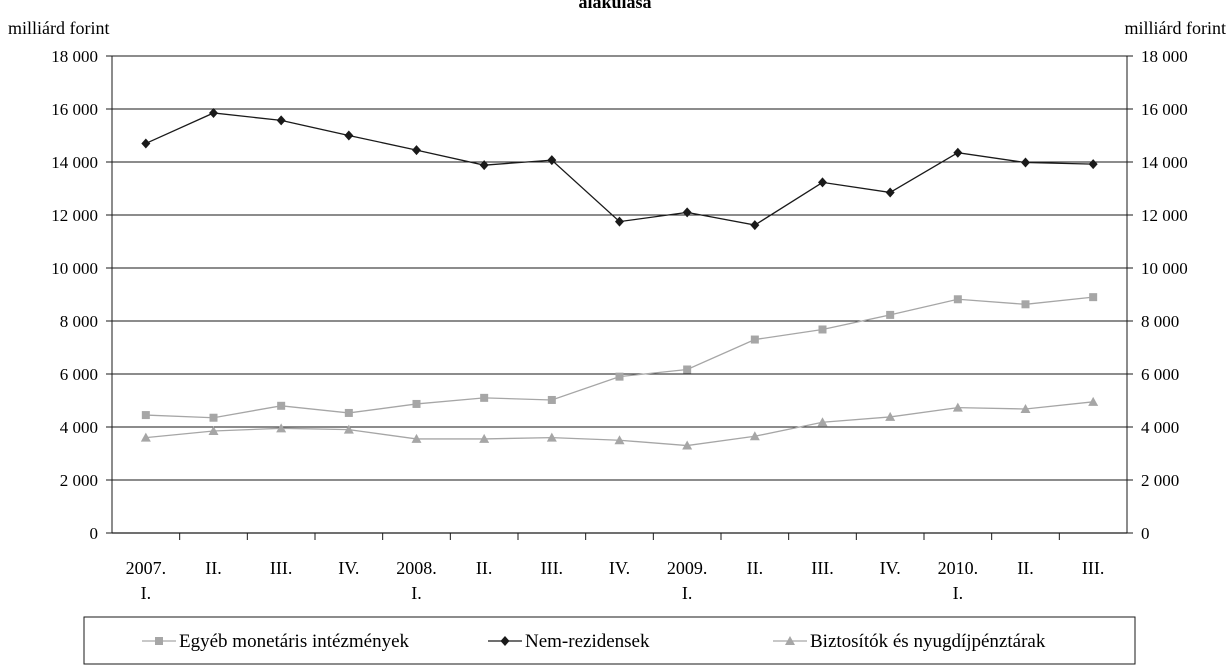  What do you see at coordinates (74, 215) in the screenshot?
I see `y-tick-label-left: 12 000` at bounding box center [74, 215].